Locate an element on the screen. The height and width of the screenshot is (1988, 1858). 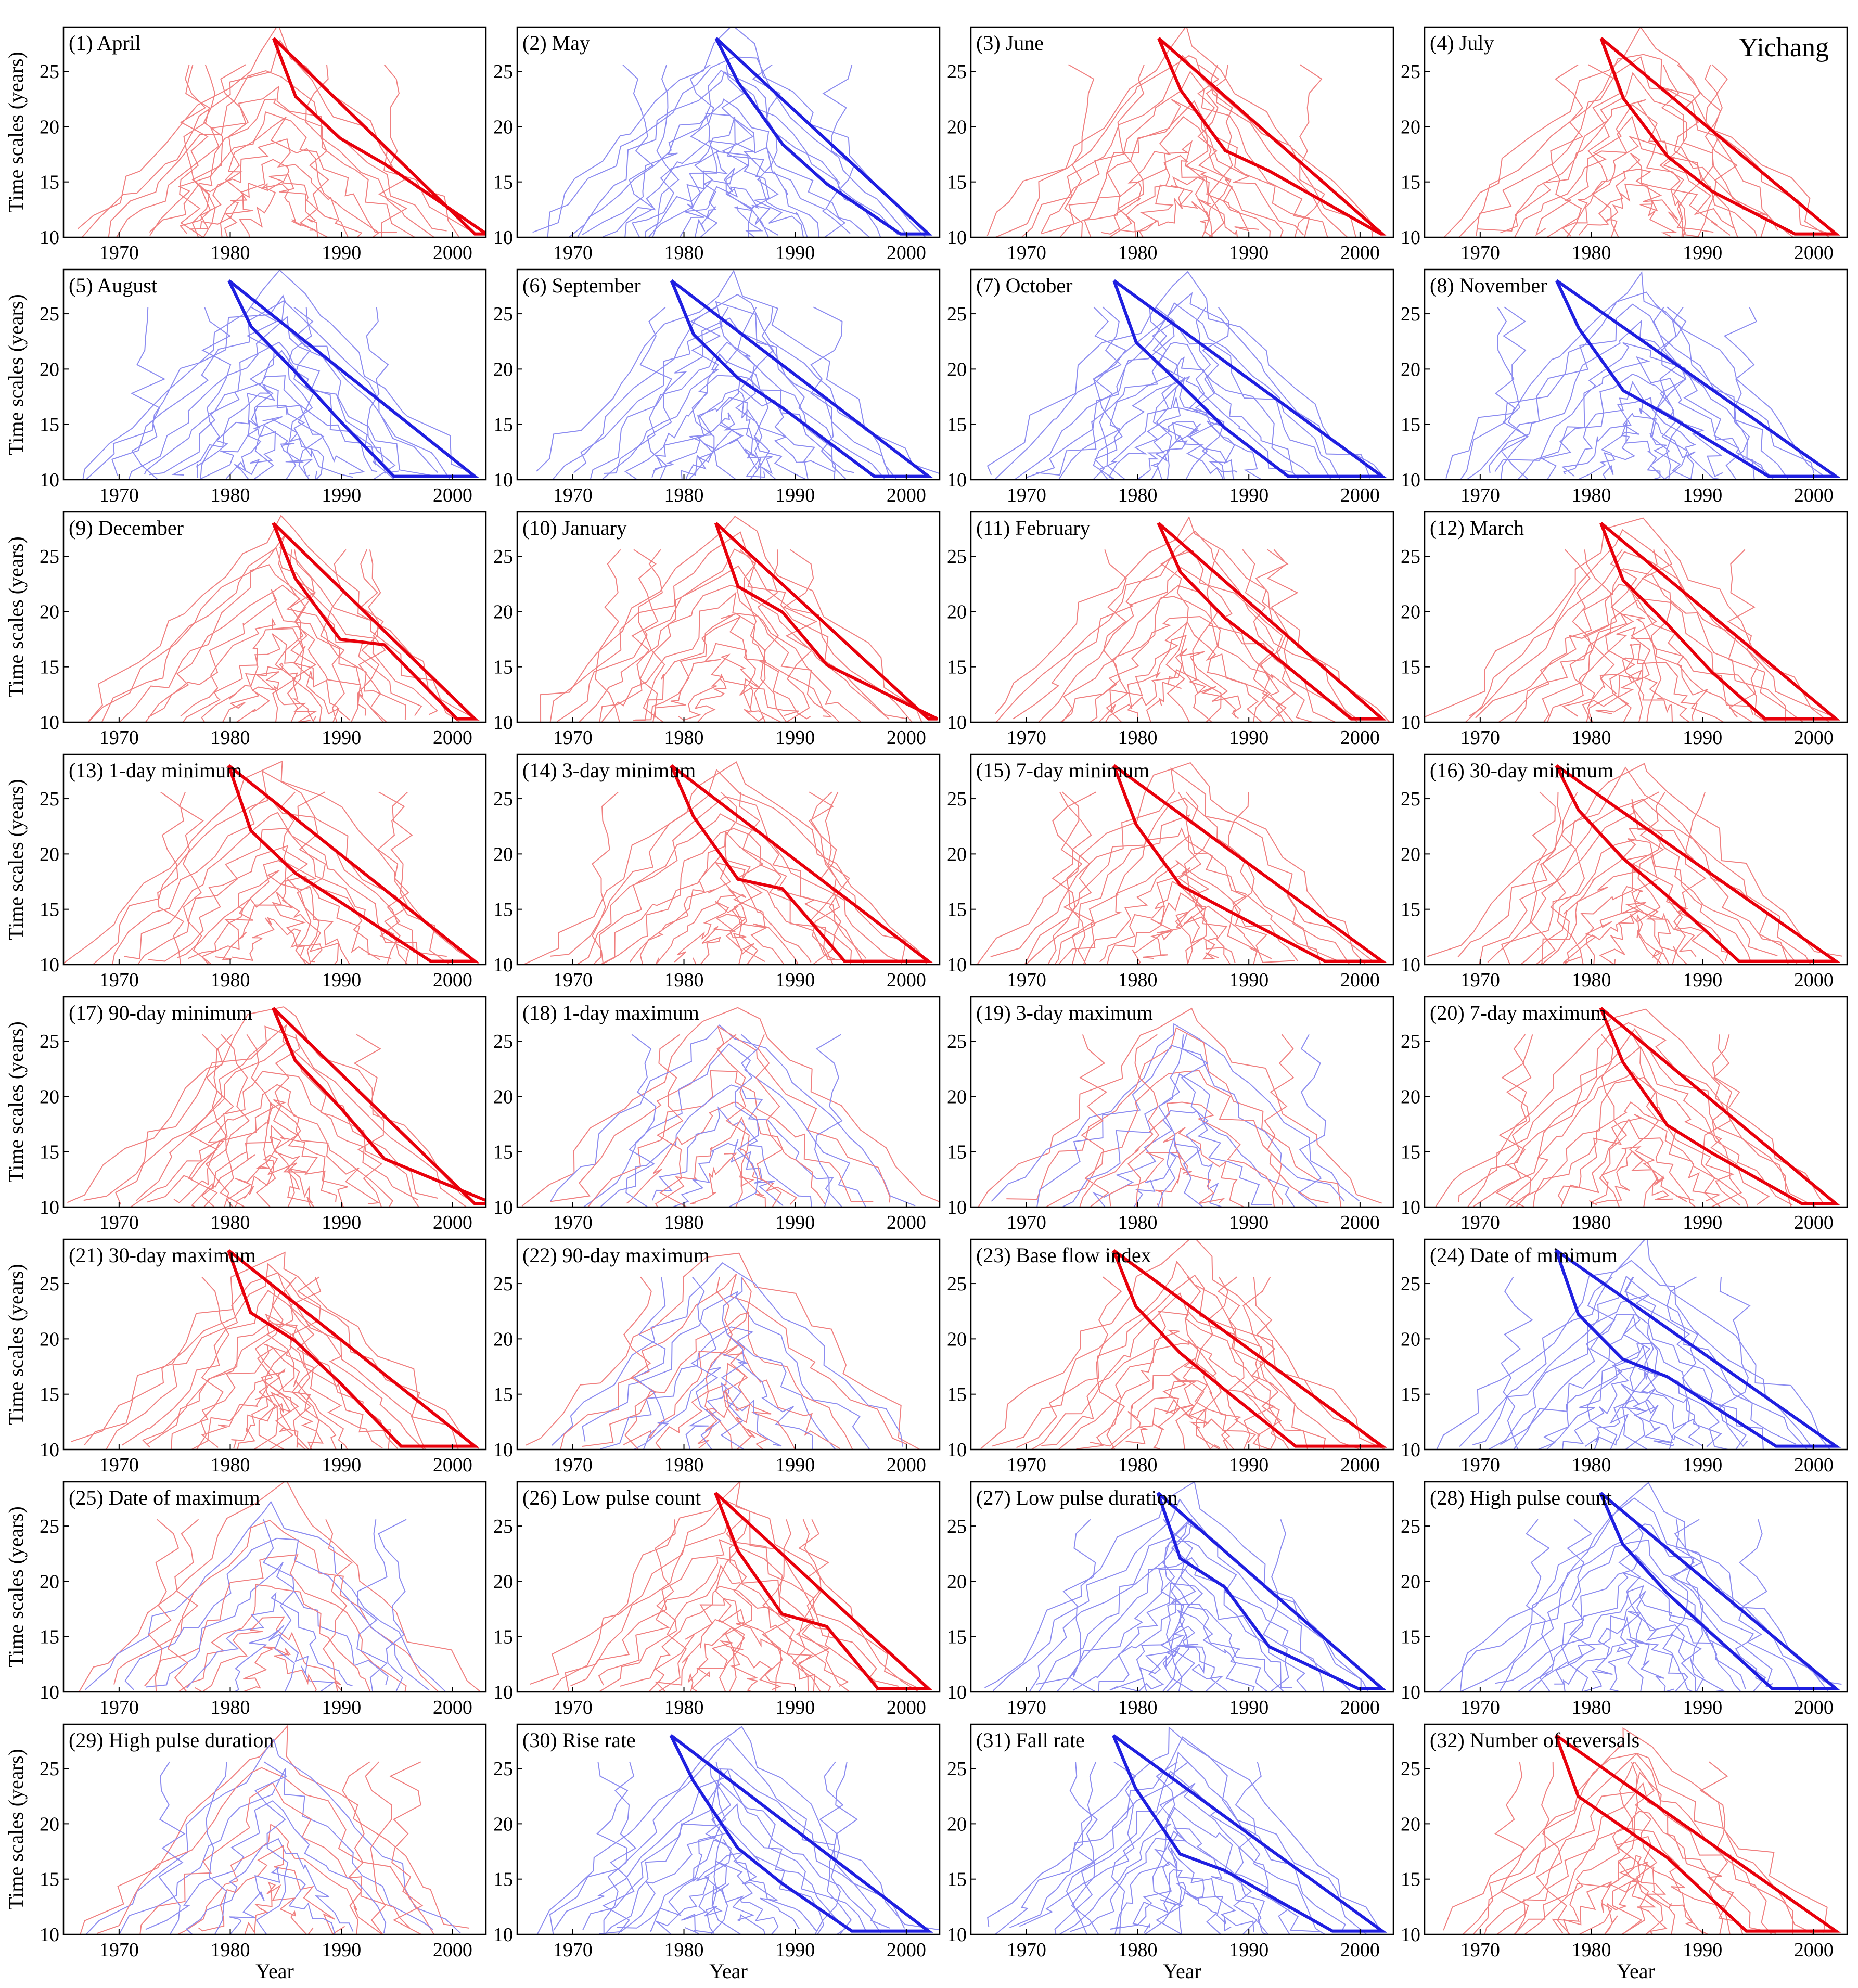
panel-26-contours is located at coordinates (731, 1587).